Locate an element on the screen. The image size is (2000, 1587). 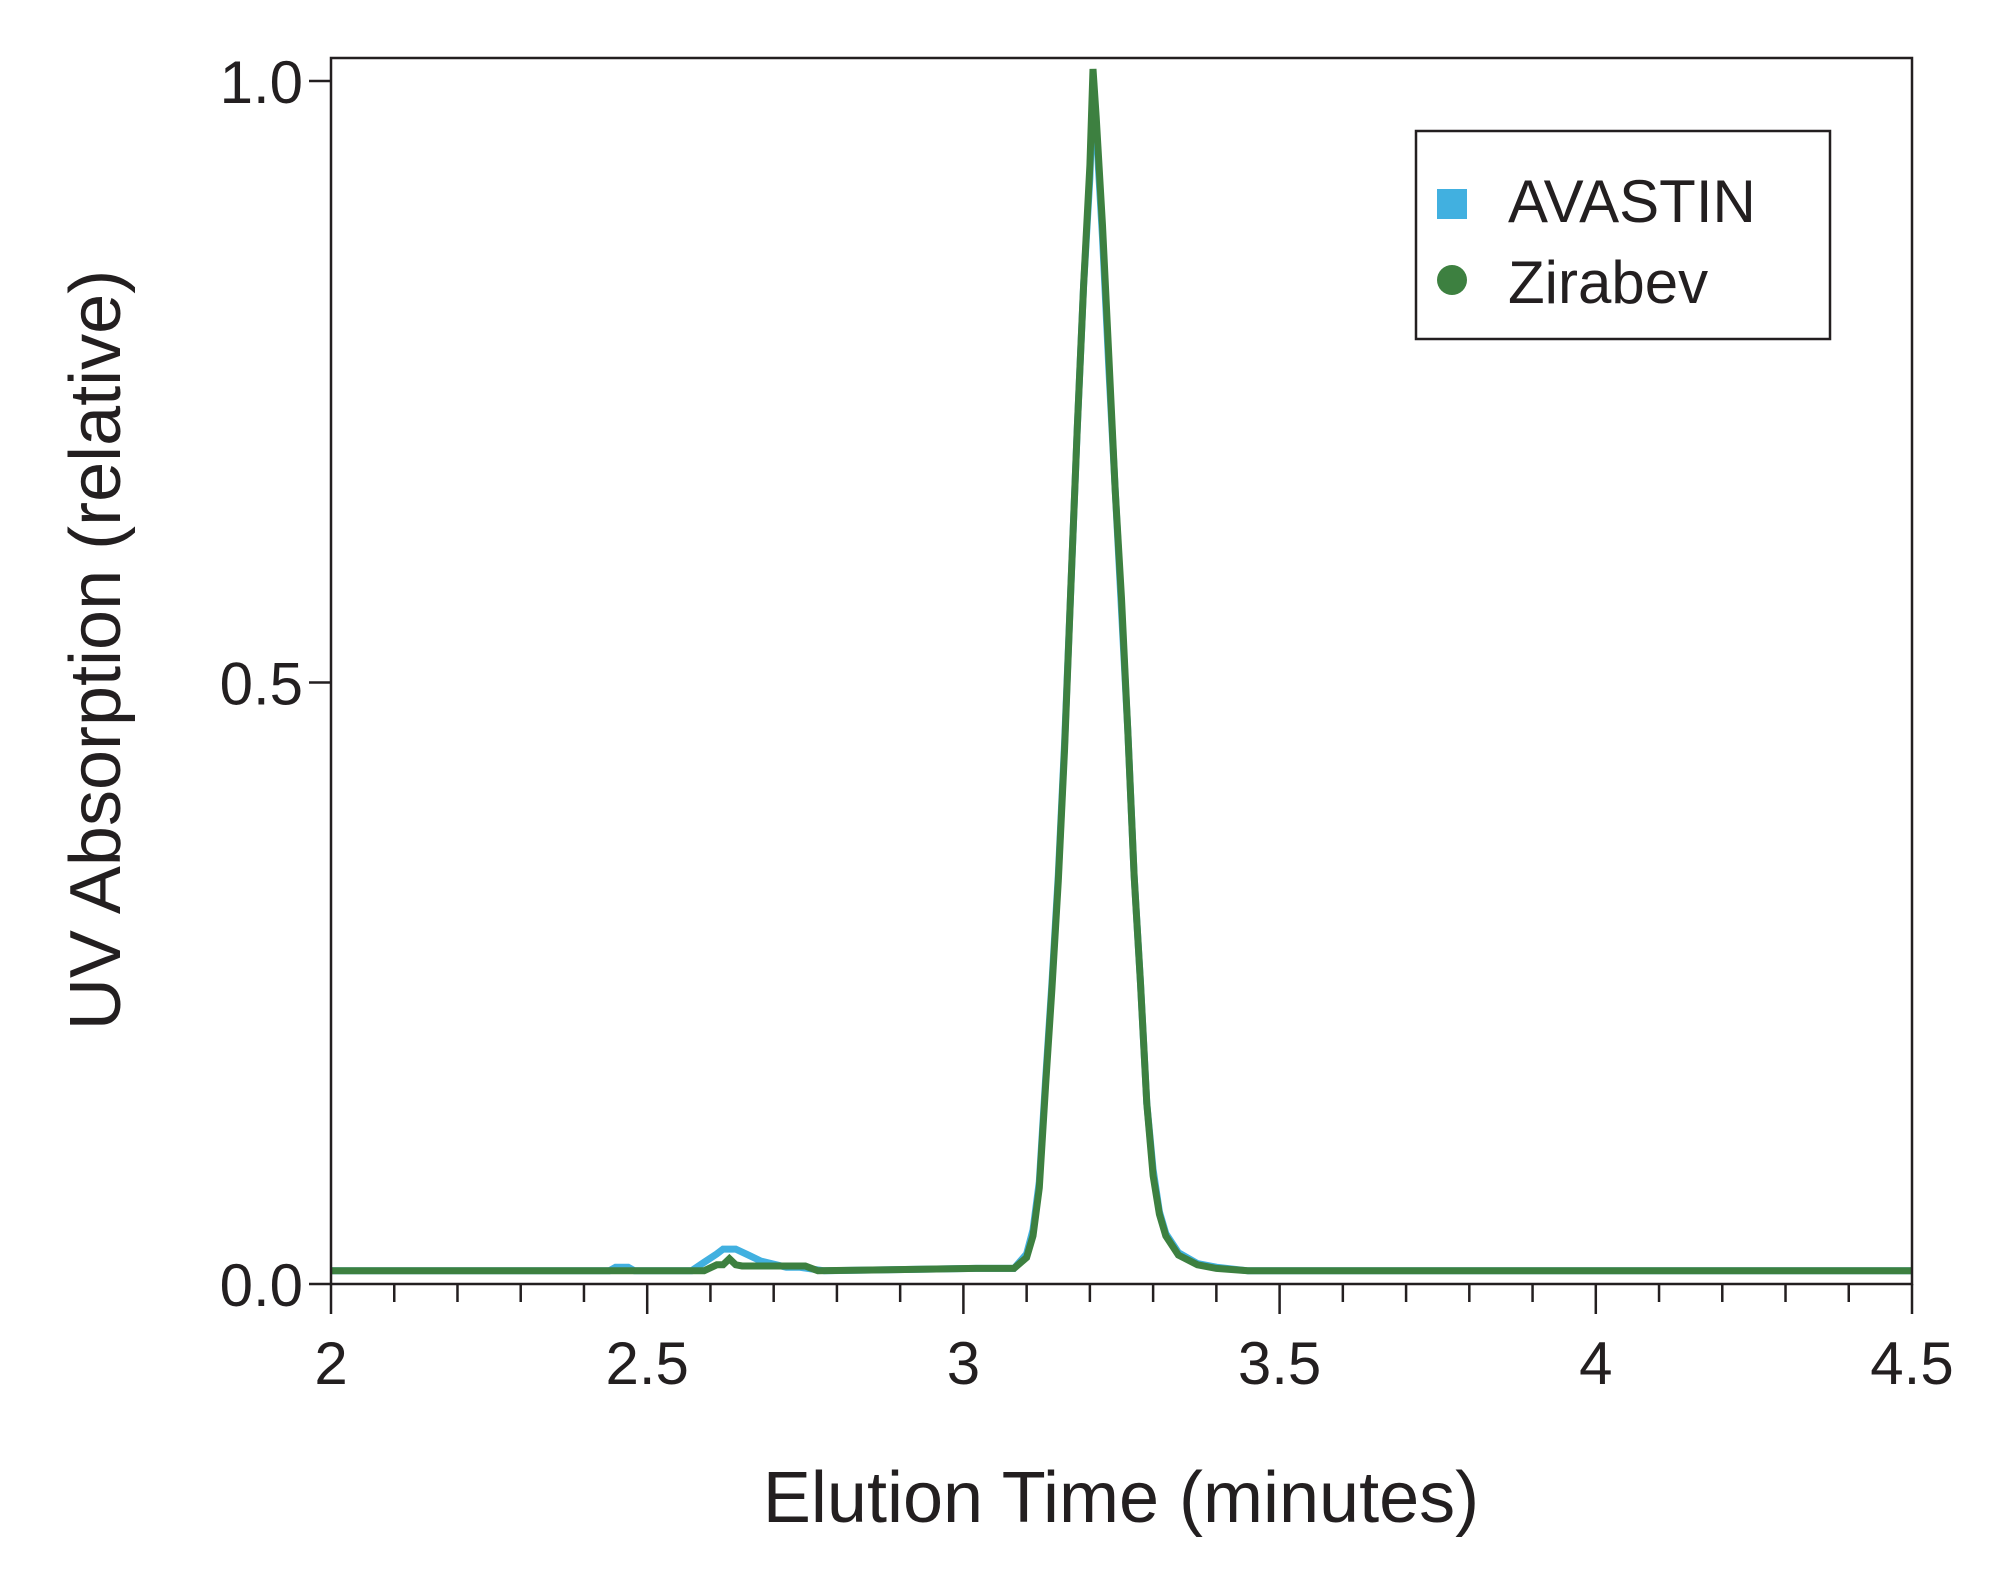
x-axis-label: Elution Time (minutes) is located at coordinates (1121, 1498).